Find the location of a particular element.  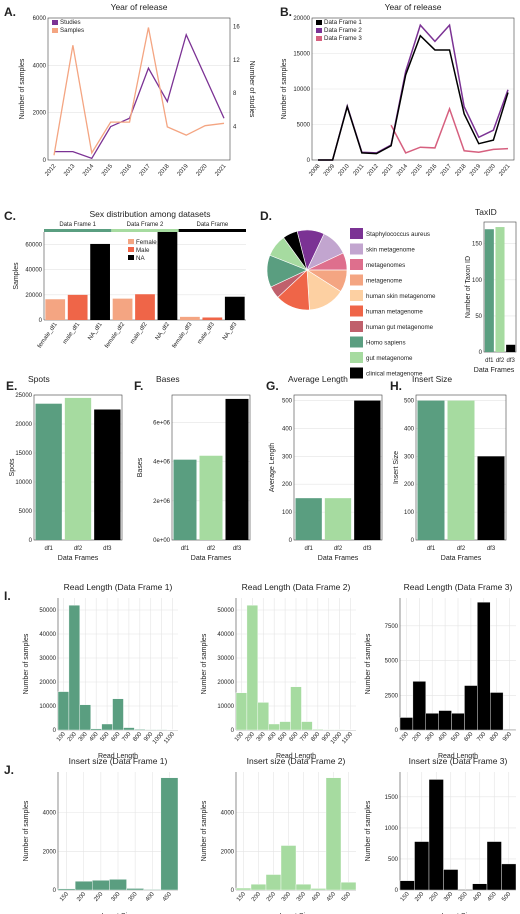

x-tick-label: female_df3 is located at coordinates (183, 335).